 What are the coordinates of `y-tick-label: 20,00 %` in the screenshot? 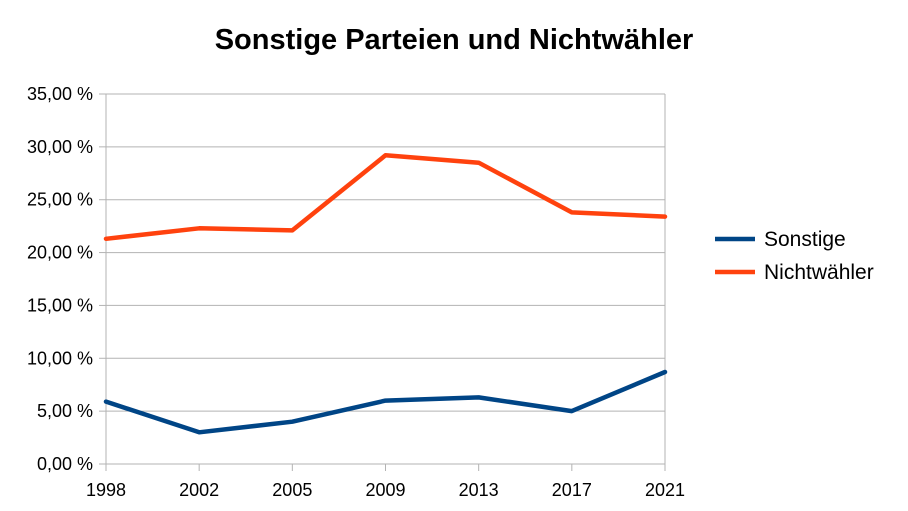 It's located at (60, 253).